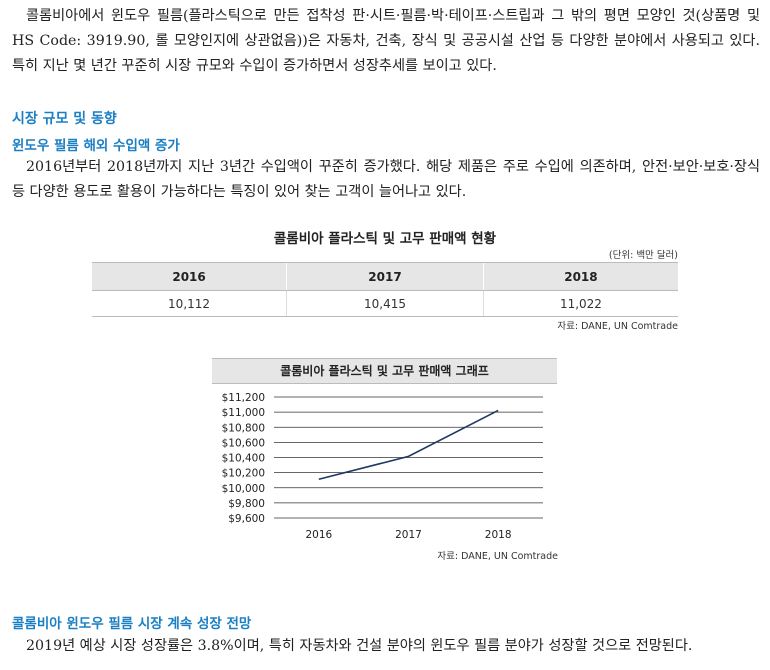  I want to click on y-tick-label: $10,000, so click(243, 489).